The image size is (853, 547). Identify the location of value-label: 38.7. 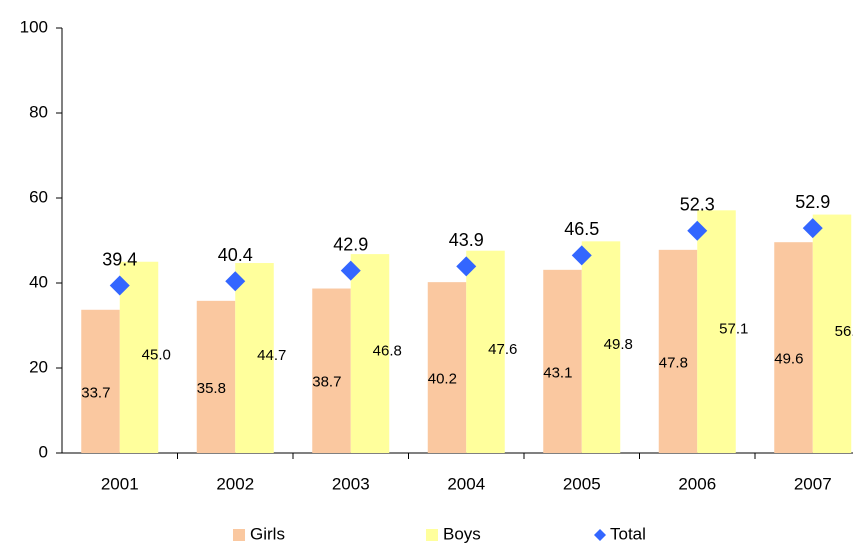
(326, 382).